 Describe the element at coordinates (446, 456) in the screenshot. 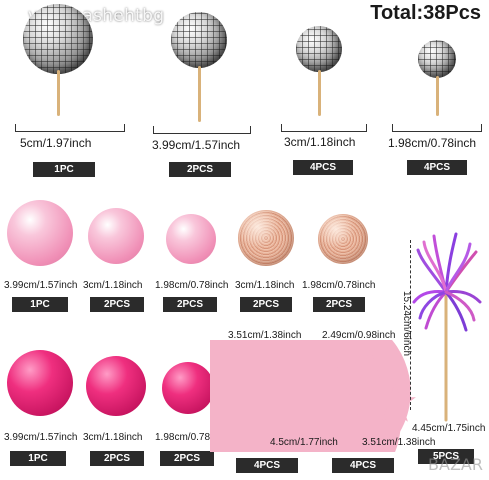

I see `qty-badge: 5PCS` at that location.